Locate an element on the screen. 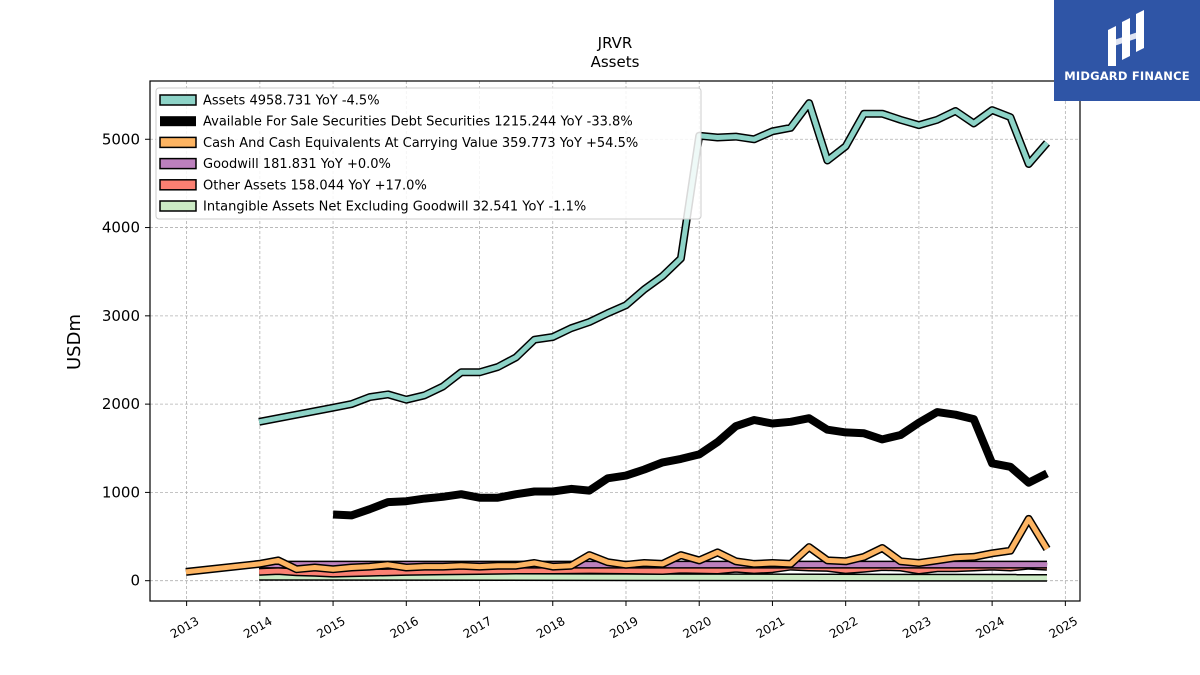  legend-box is located at coordinates (428, 153).